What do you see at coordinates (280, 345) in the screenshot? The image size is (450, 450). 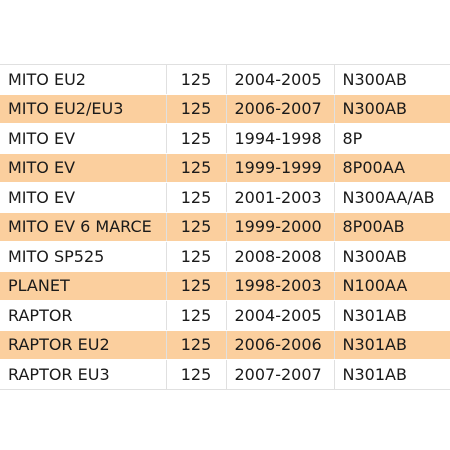 I see `years-cell: 2006-2006` at bounding box center [280, 345].